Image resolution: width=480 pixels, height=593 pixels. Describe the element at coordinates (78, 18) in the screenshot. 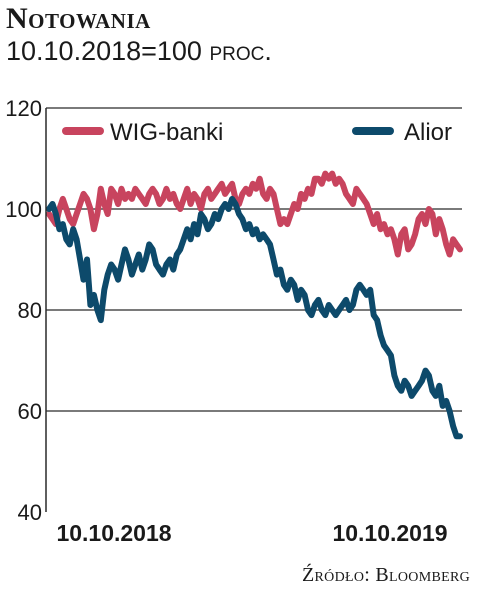

I see `chart-title: Notowania` at that location.